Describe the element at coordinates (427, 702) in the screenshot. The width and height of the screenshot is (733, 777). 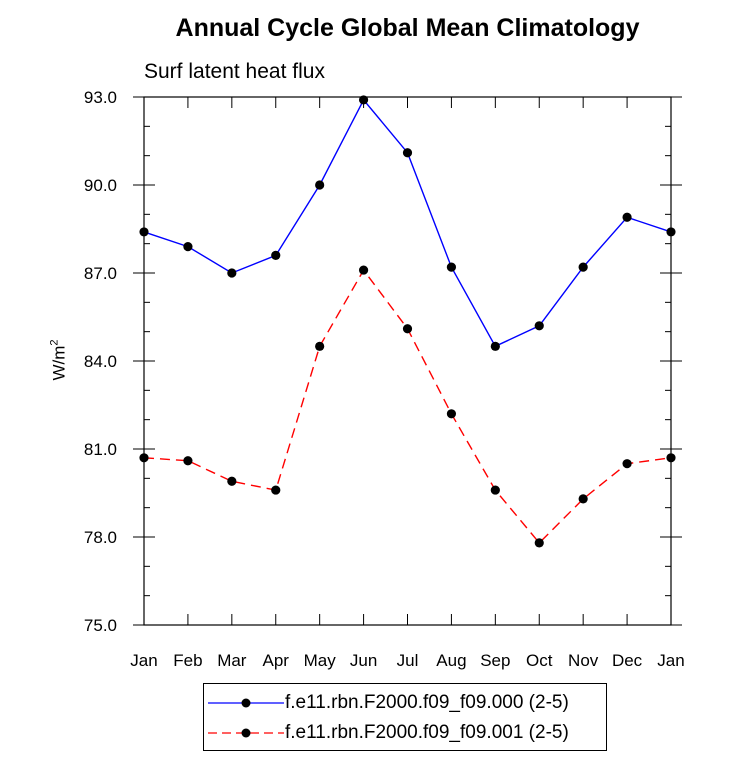
I see `legend-label-series-1: f.e11.rbn.F2000.f09_f09.000 (2-5)` at that location.